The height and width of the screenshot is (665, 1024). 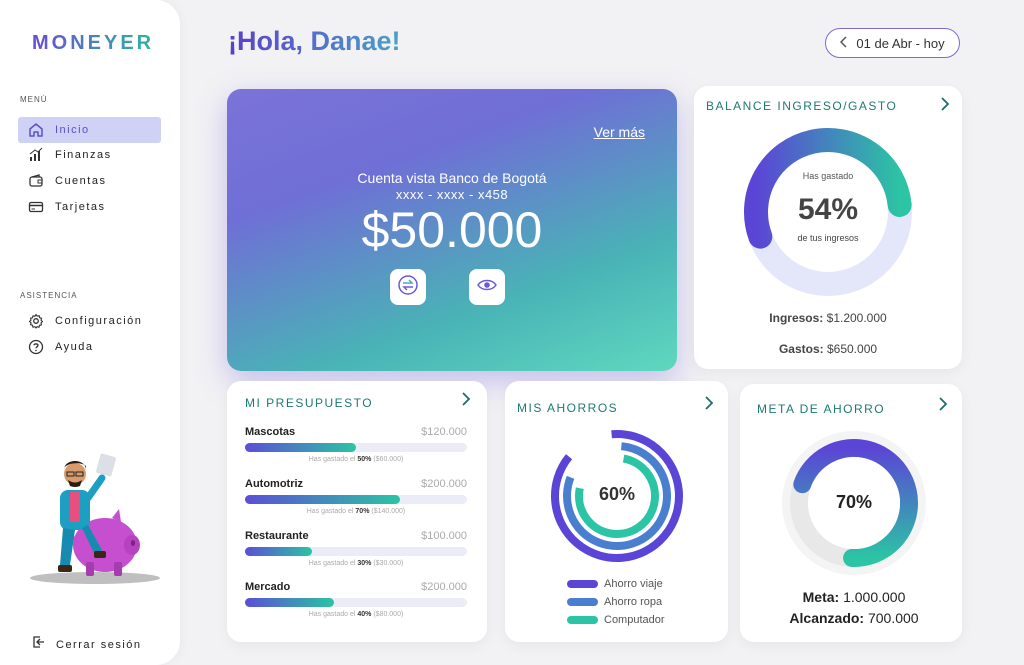 I want to click on budget-spent-percent: 30%, so click(x=364, y=563).